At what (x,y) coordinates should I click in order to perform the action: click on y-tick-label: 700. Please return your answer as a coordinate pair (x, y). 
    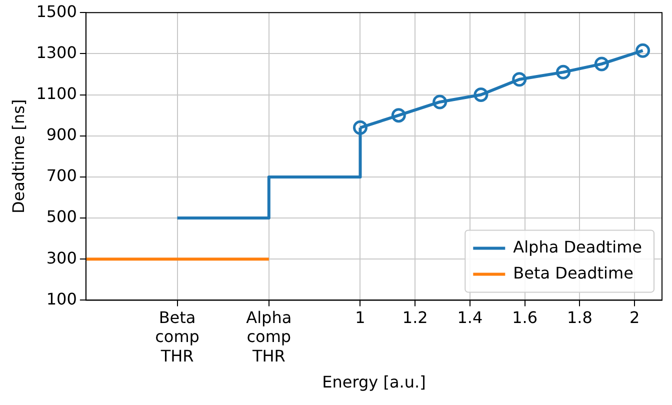
    Looking at the image, I should click on (61, 176).